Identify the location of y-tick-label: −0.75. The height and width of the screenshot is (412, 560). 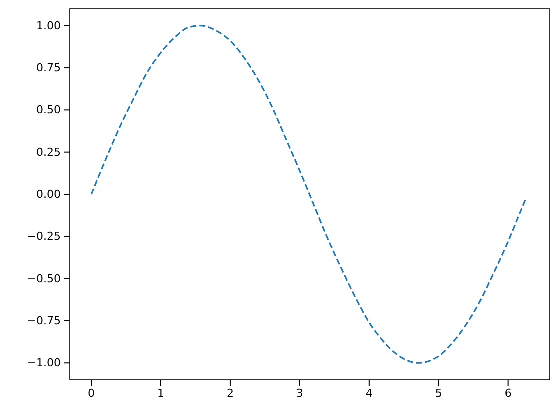
(44, 321).